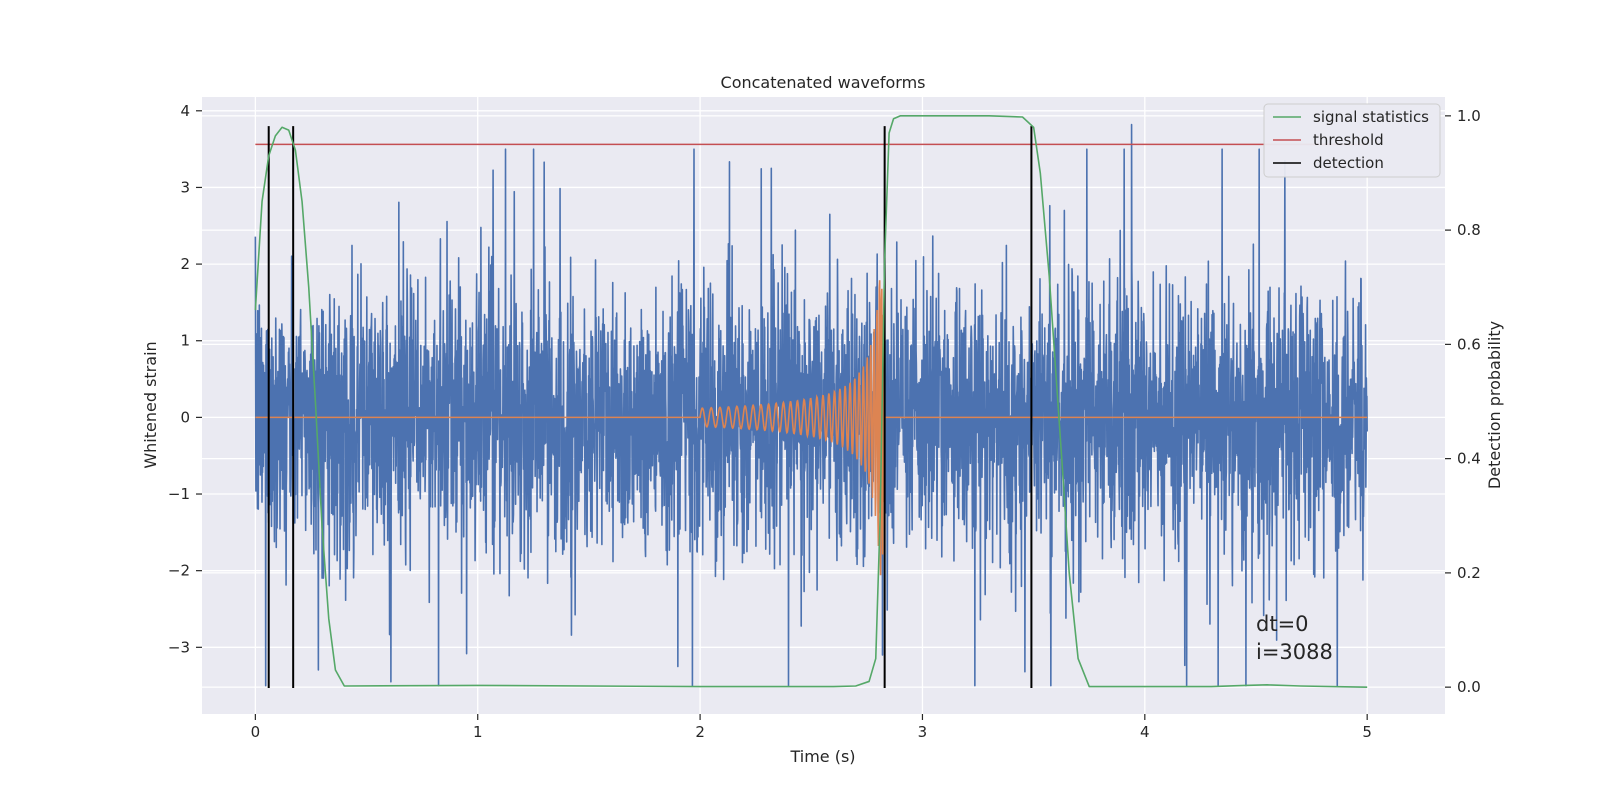  Describe the element at coordinates (185, 264) in the screenshot. I see `y-tick-label: 2` at that location.